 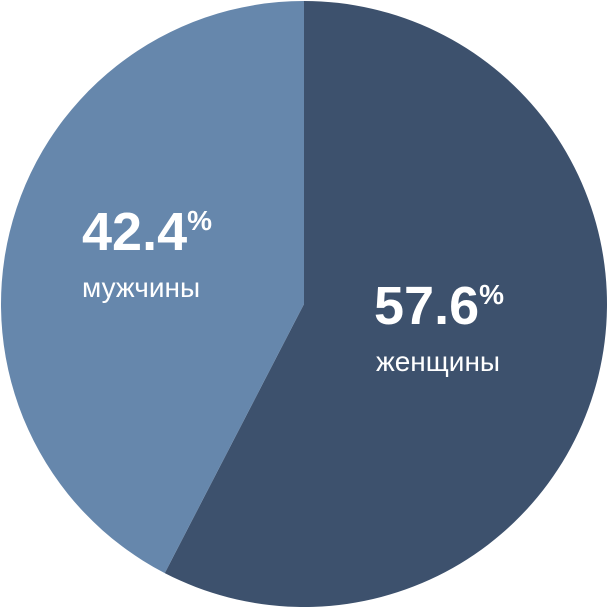 I want to click on slice-name-women: женщины, so click(x=438, y=361).